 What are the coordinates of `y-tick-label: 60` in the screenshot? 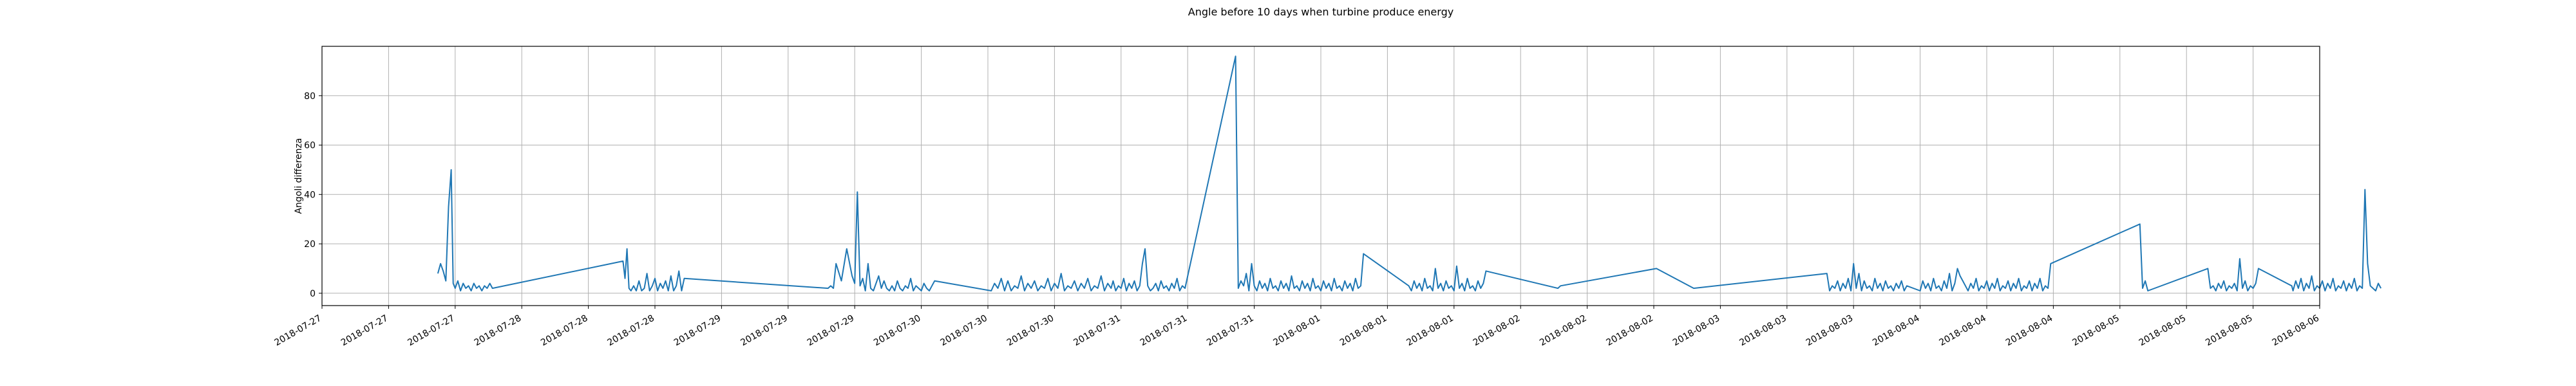 It's located at (310, 146).